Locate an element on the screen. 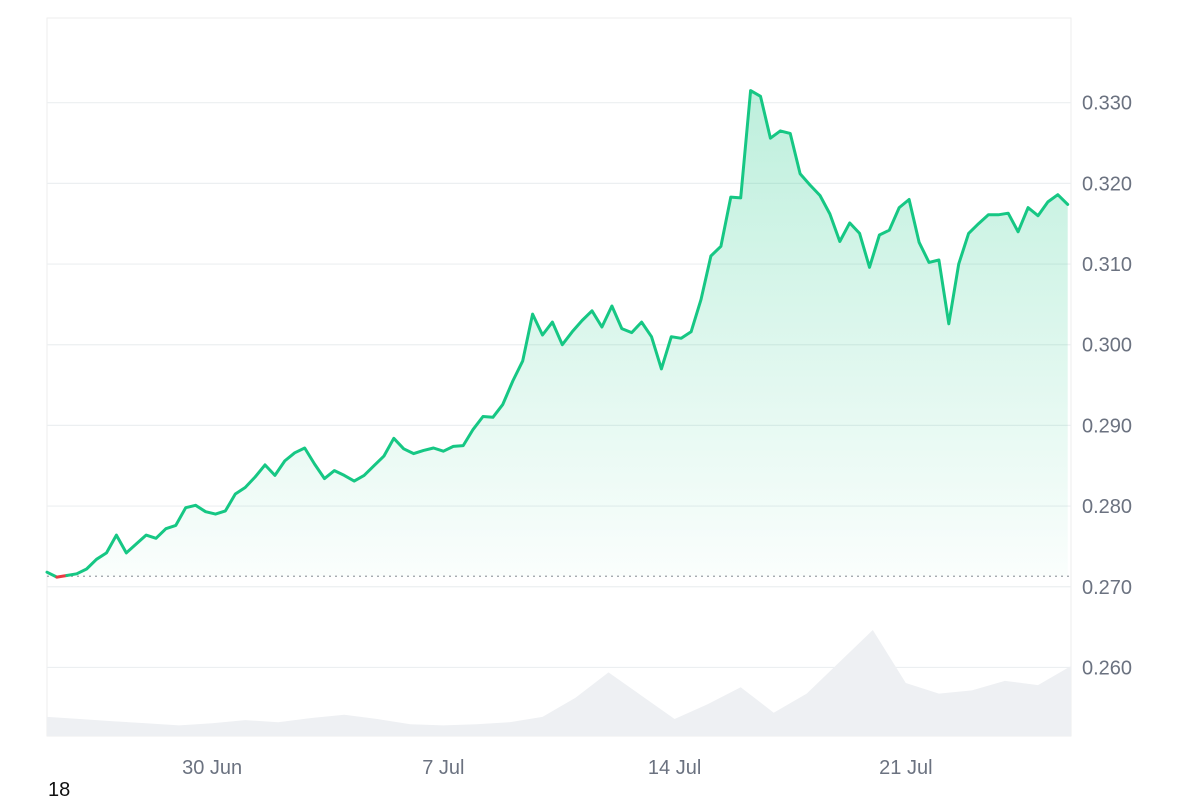 The image size is (1200, 802). volume-layer is located at coordinates (559, 683).